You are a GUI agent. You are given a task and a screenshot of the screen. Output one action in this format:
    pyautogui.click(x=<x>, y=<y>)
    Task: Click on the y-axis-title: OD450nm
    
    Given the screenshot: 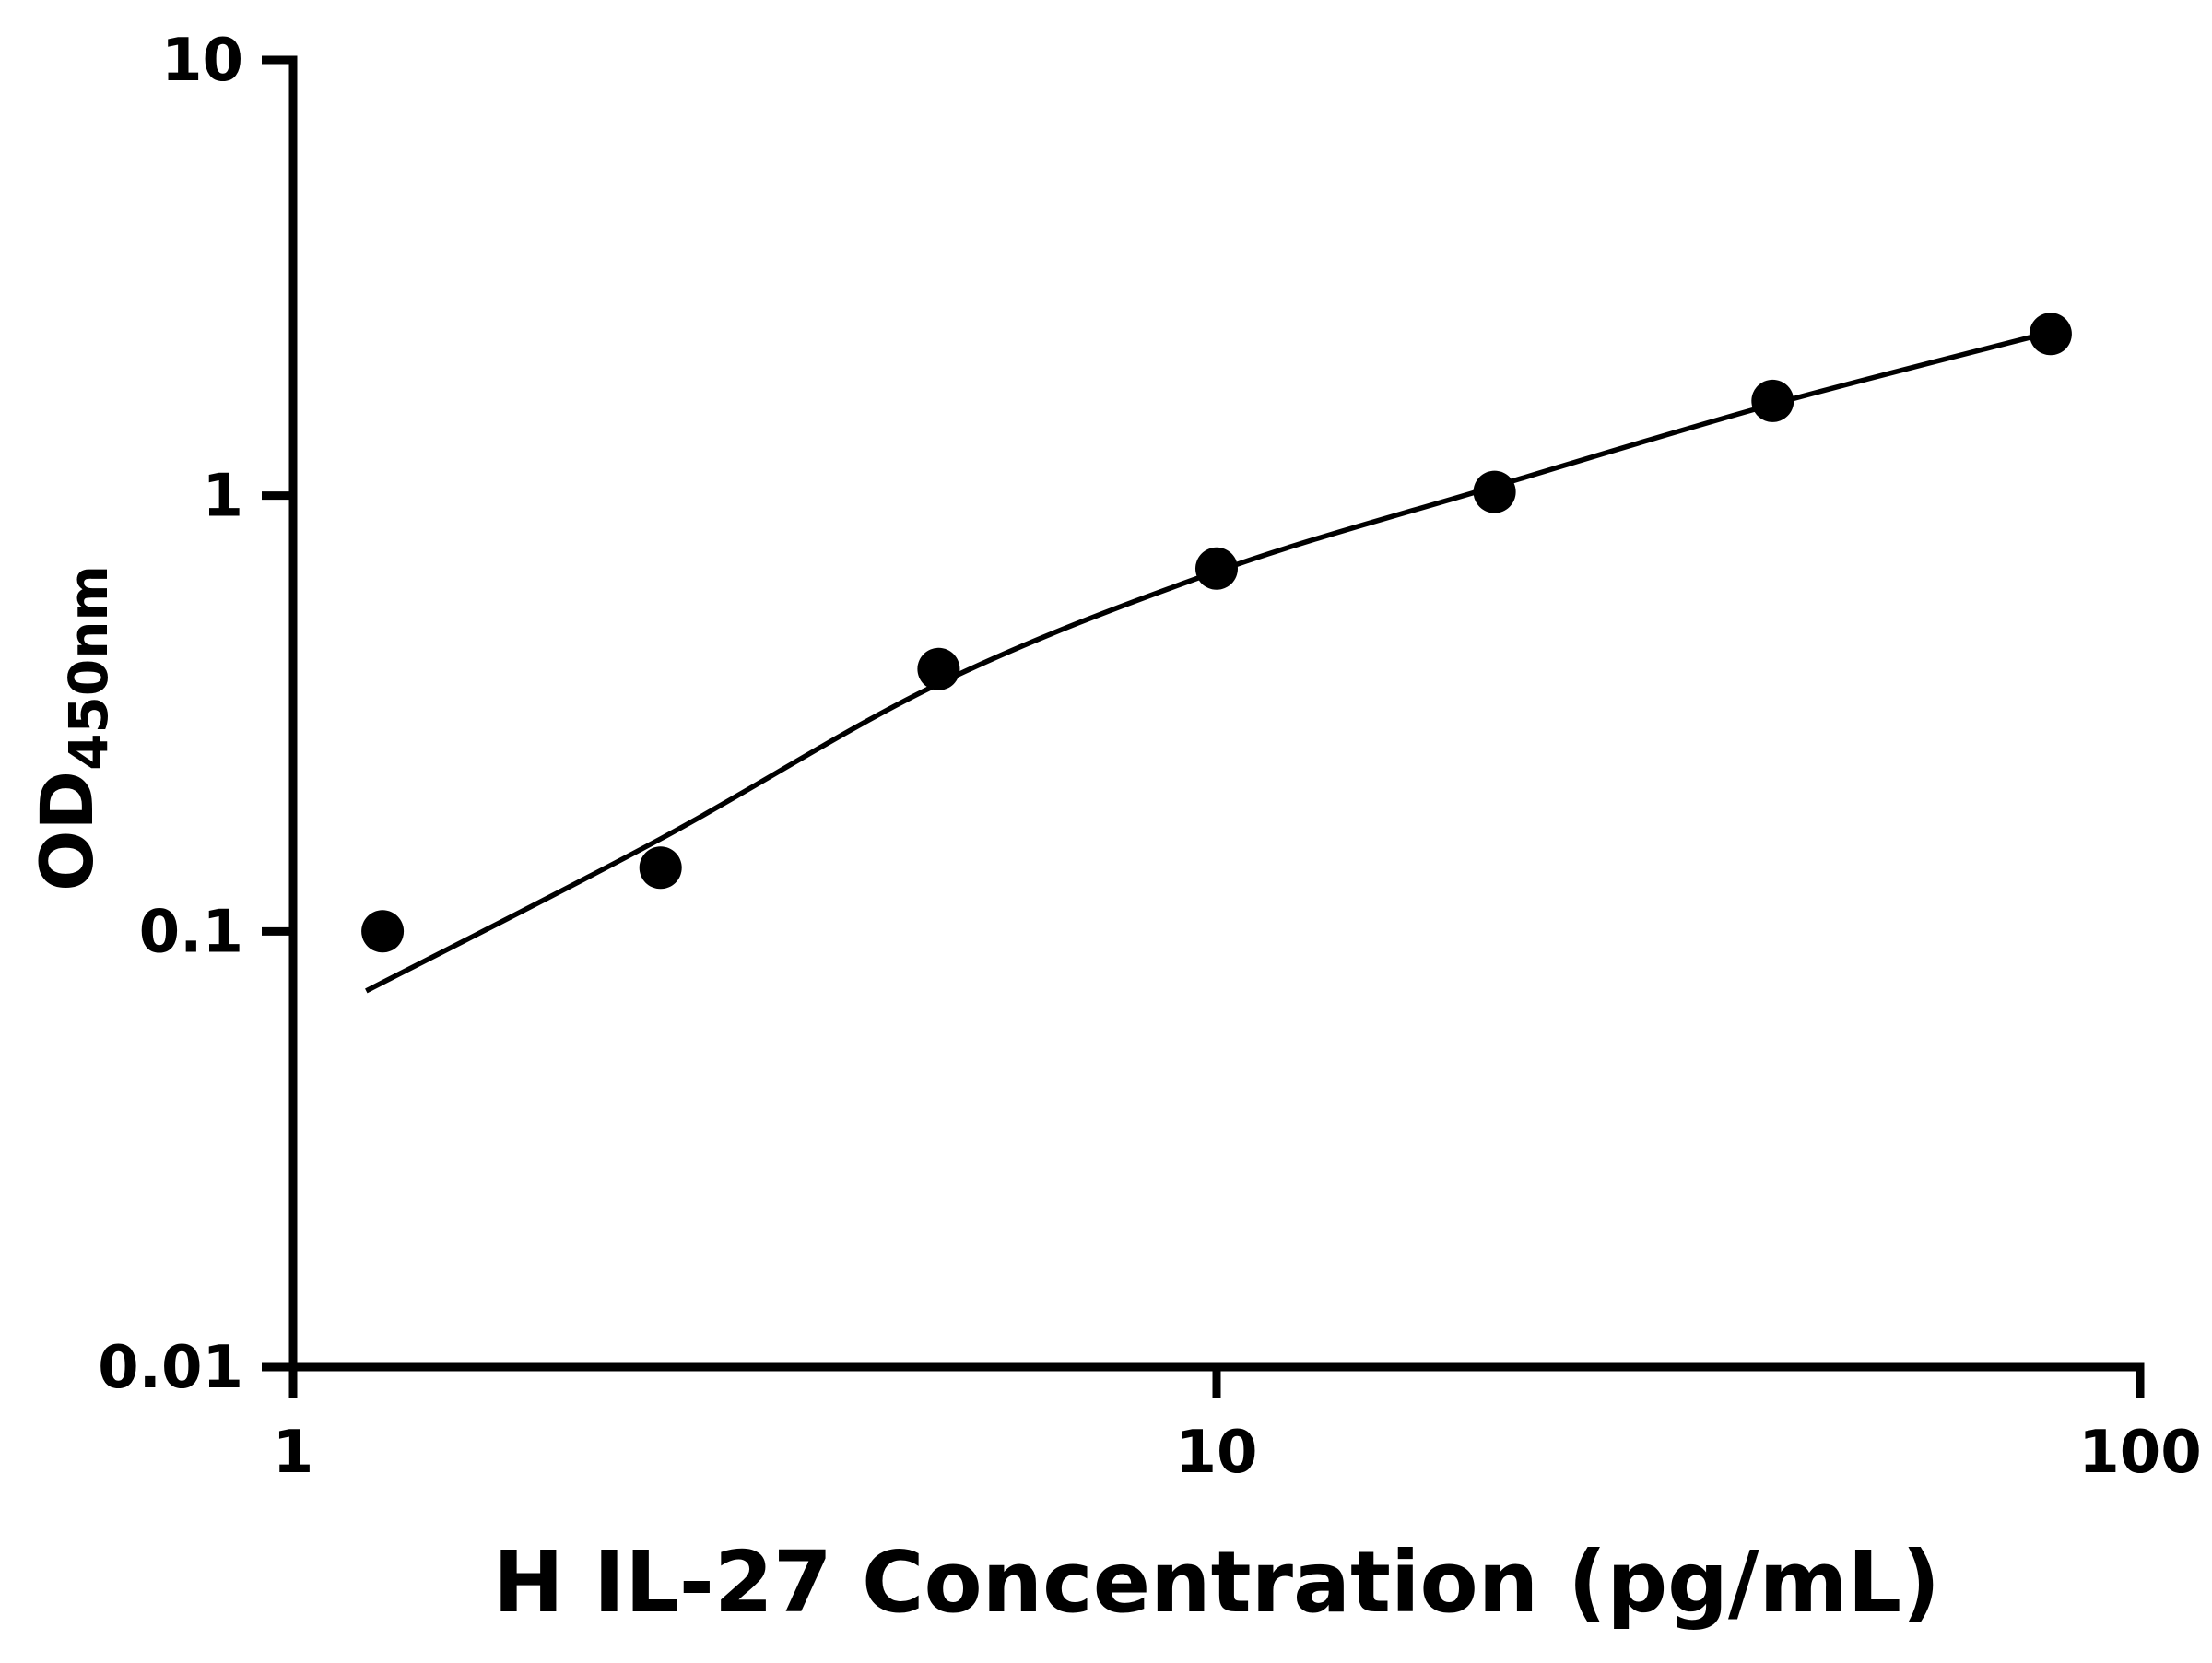 What is the action you would take?
    pyautogui.click(x=73, y=728)
    